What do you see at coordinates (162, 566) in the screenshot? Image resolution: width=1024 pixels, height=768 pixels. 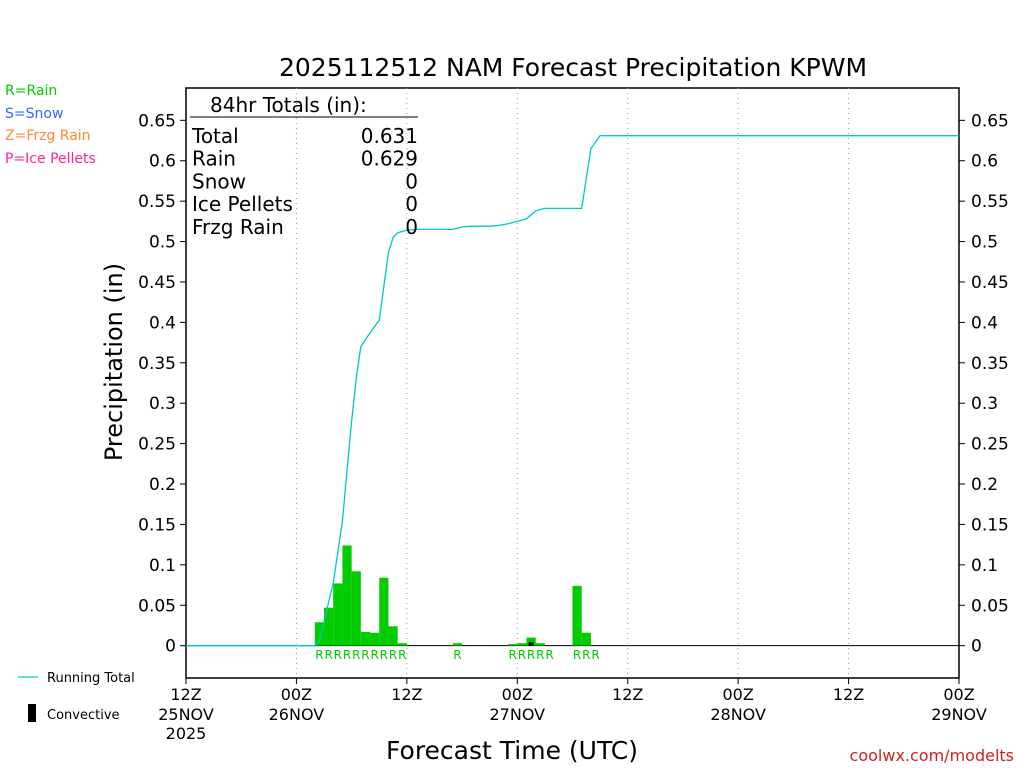 I see `y-tick-label-left: 0.1` at bounding box center [162, 566].